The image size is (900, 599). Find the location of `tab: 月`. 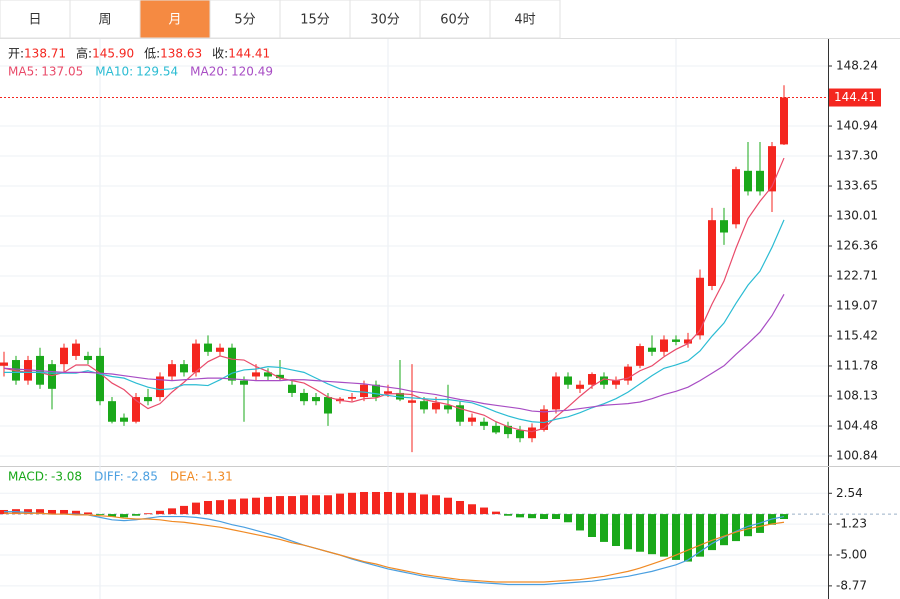

tab: 月 is located at coordinates (175, 19).